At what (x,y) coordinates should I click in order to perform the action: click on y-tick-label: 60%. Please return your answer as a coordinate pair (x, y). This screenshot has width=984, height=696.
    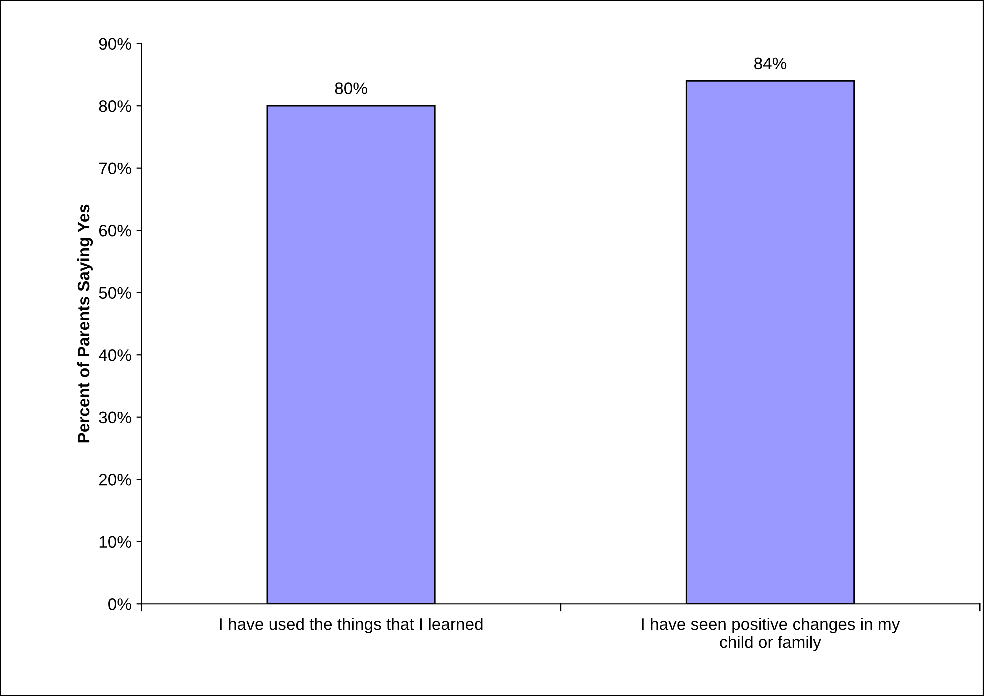
    Looking at the image, I should click on (115, 231).